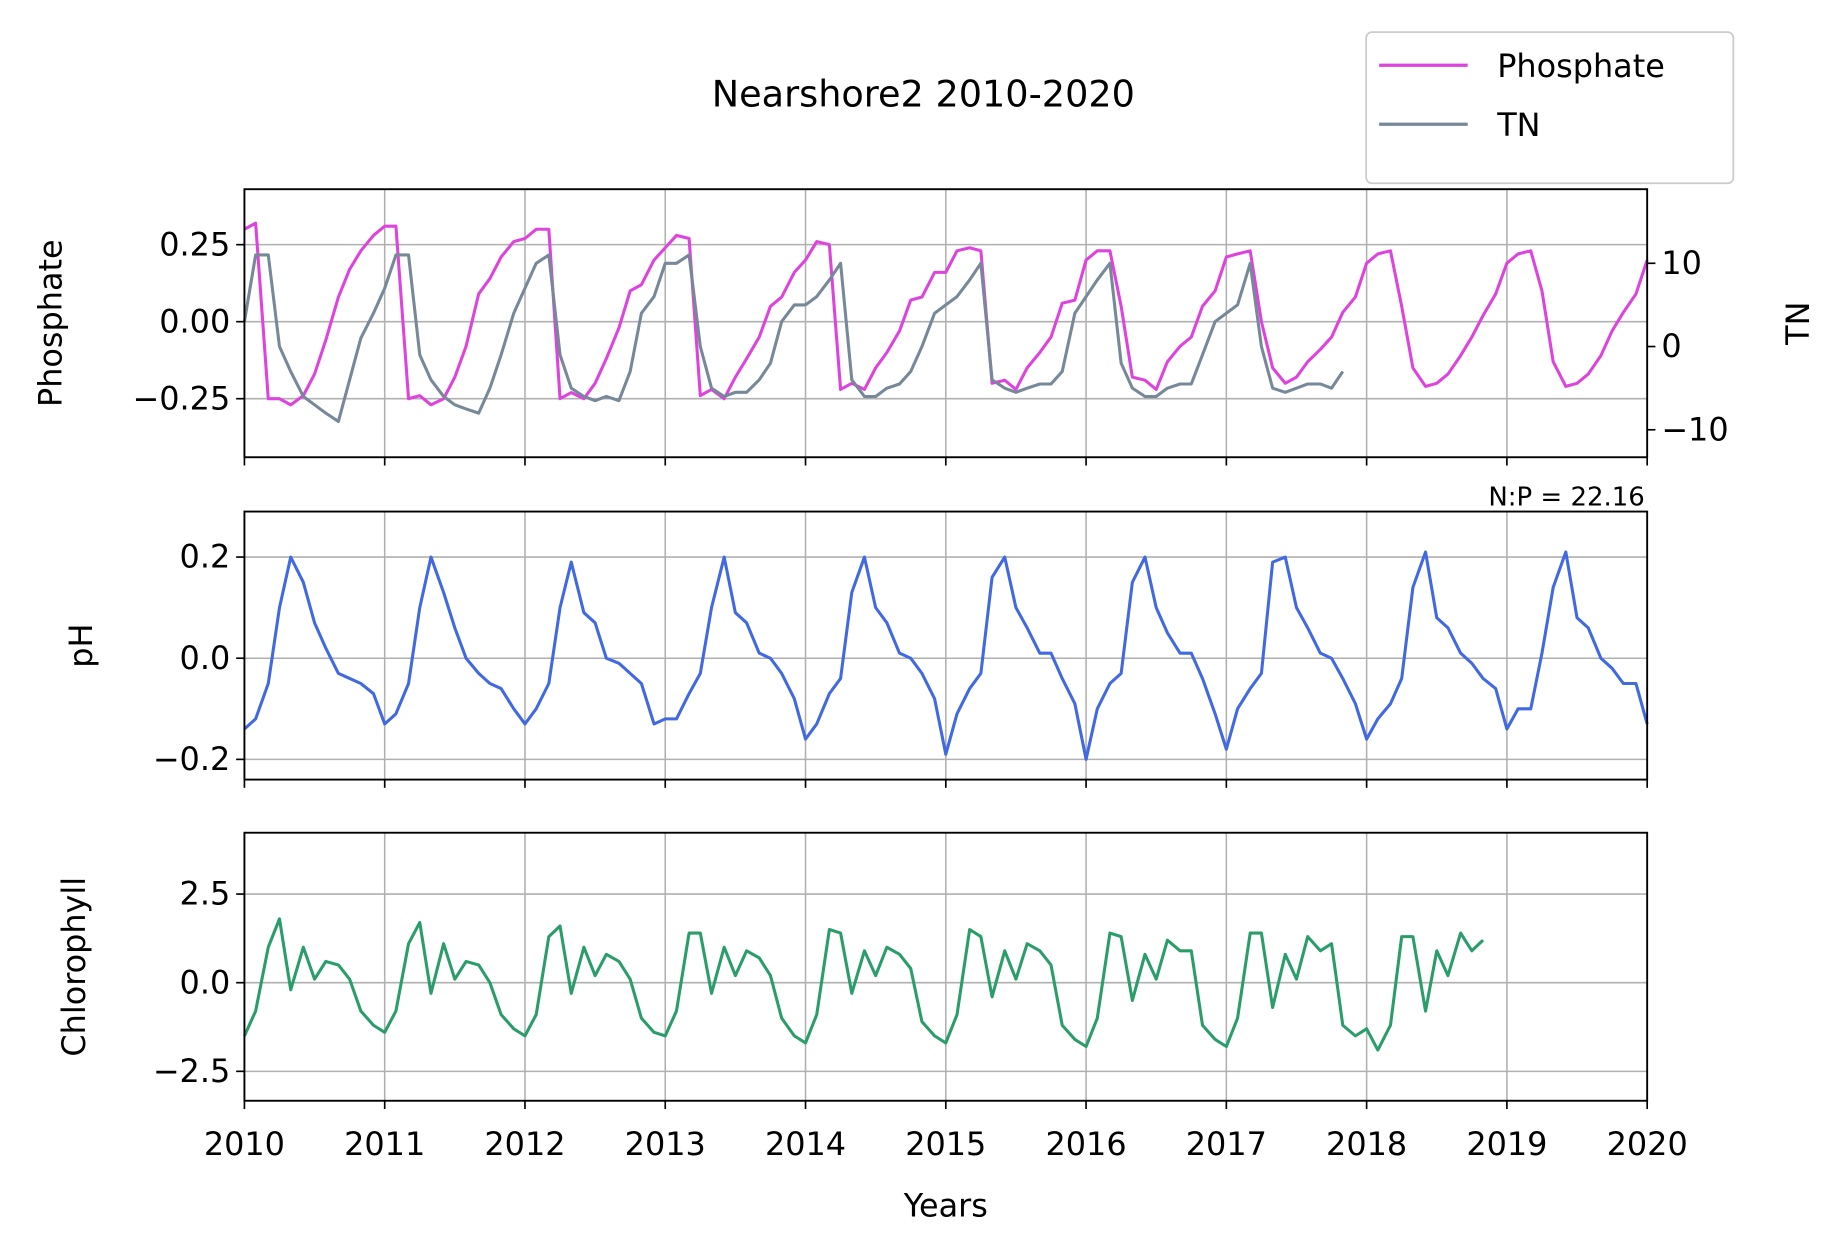 This screenshot has width=1842, height=1251. Describe the element at coordinates (945, 1205) in the screenshot. I see `x-axis-label: Years` at that location.